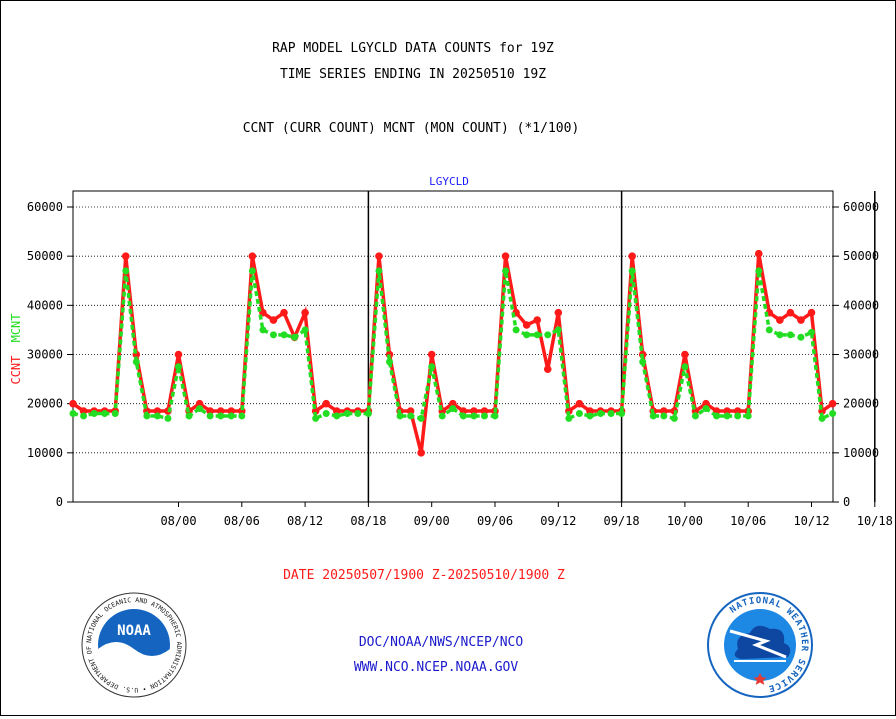  Describe the element at coordinates (45, 256) in the screenshot. I see `y-tick-label-left: 50000` at that location.